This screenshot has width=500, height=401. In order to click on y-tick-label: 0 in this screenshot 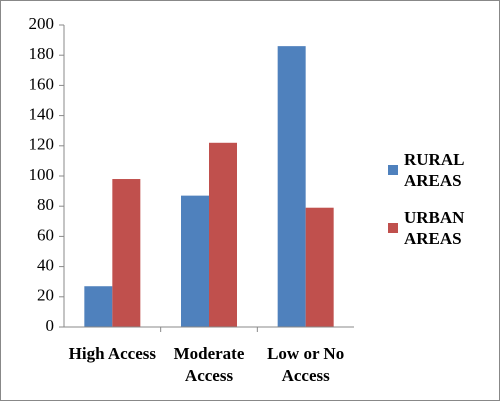, I will do `click(50, 325)`.